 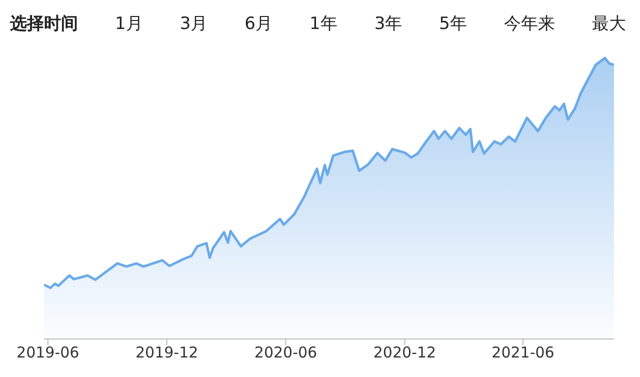 I want to click on x-tick-label: 2021-06, so click(x=523, y=353).